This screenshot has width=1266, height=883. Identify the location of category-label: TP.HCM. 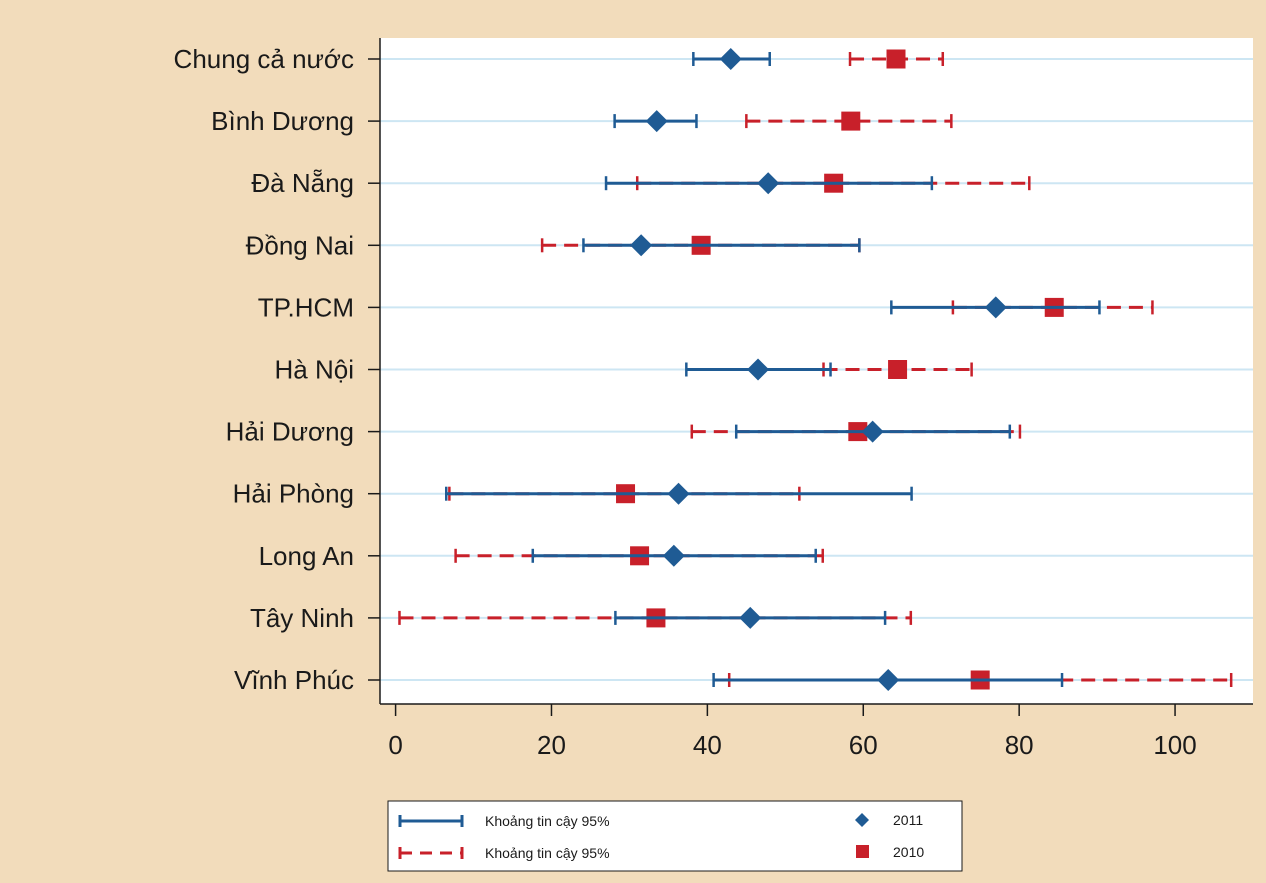
(306, 307).